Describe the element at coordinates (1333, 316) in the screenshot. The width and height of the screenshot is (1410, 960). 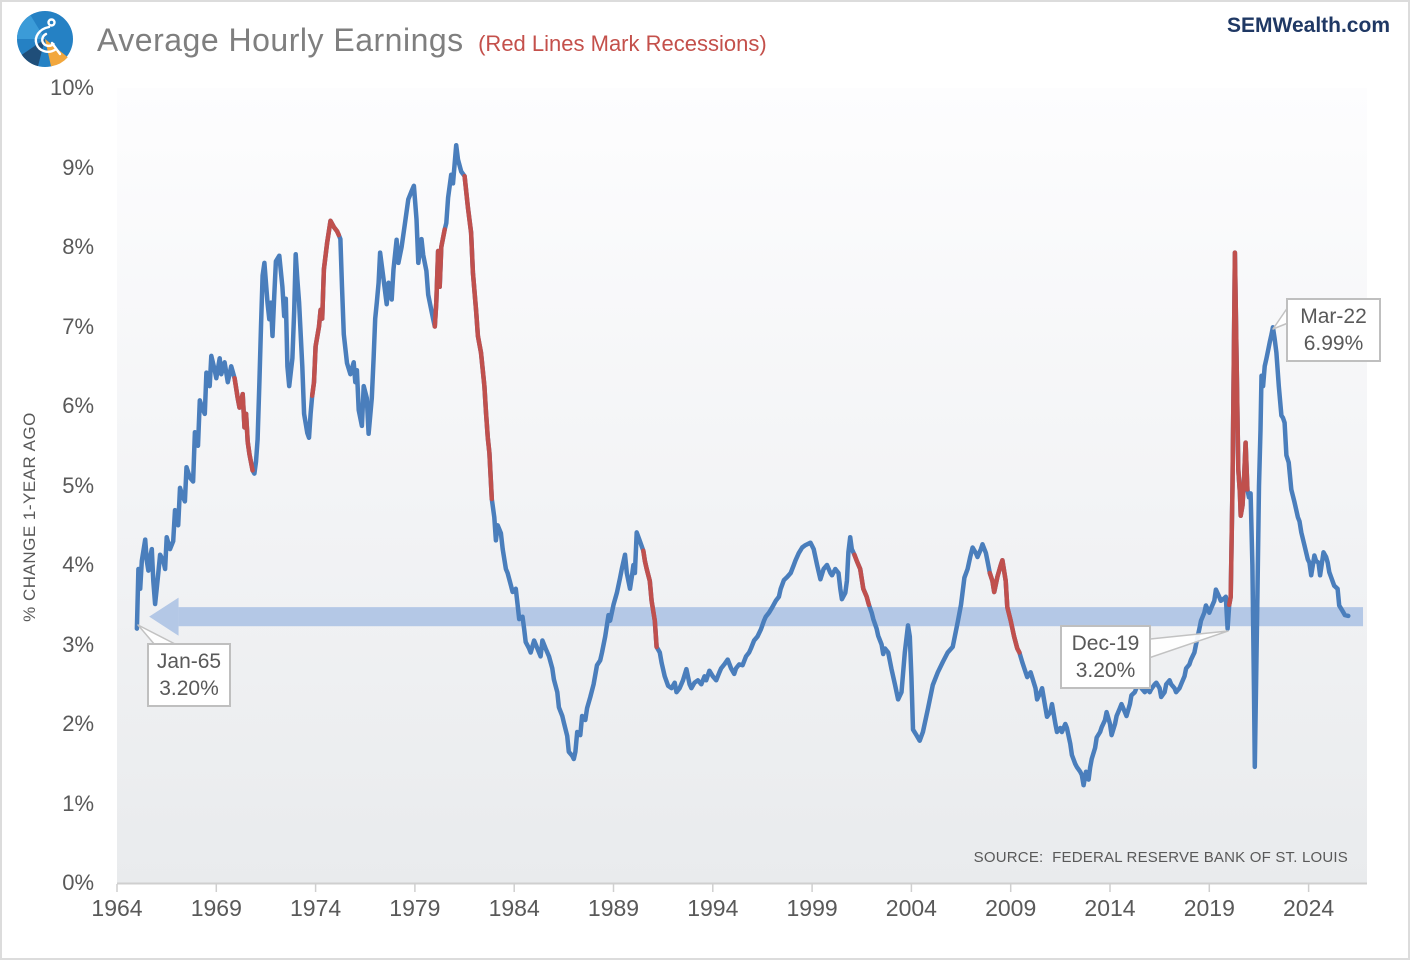
I see `callout-mar22-date: Mar-22` at that location.